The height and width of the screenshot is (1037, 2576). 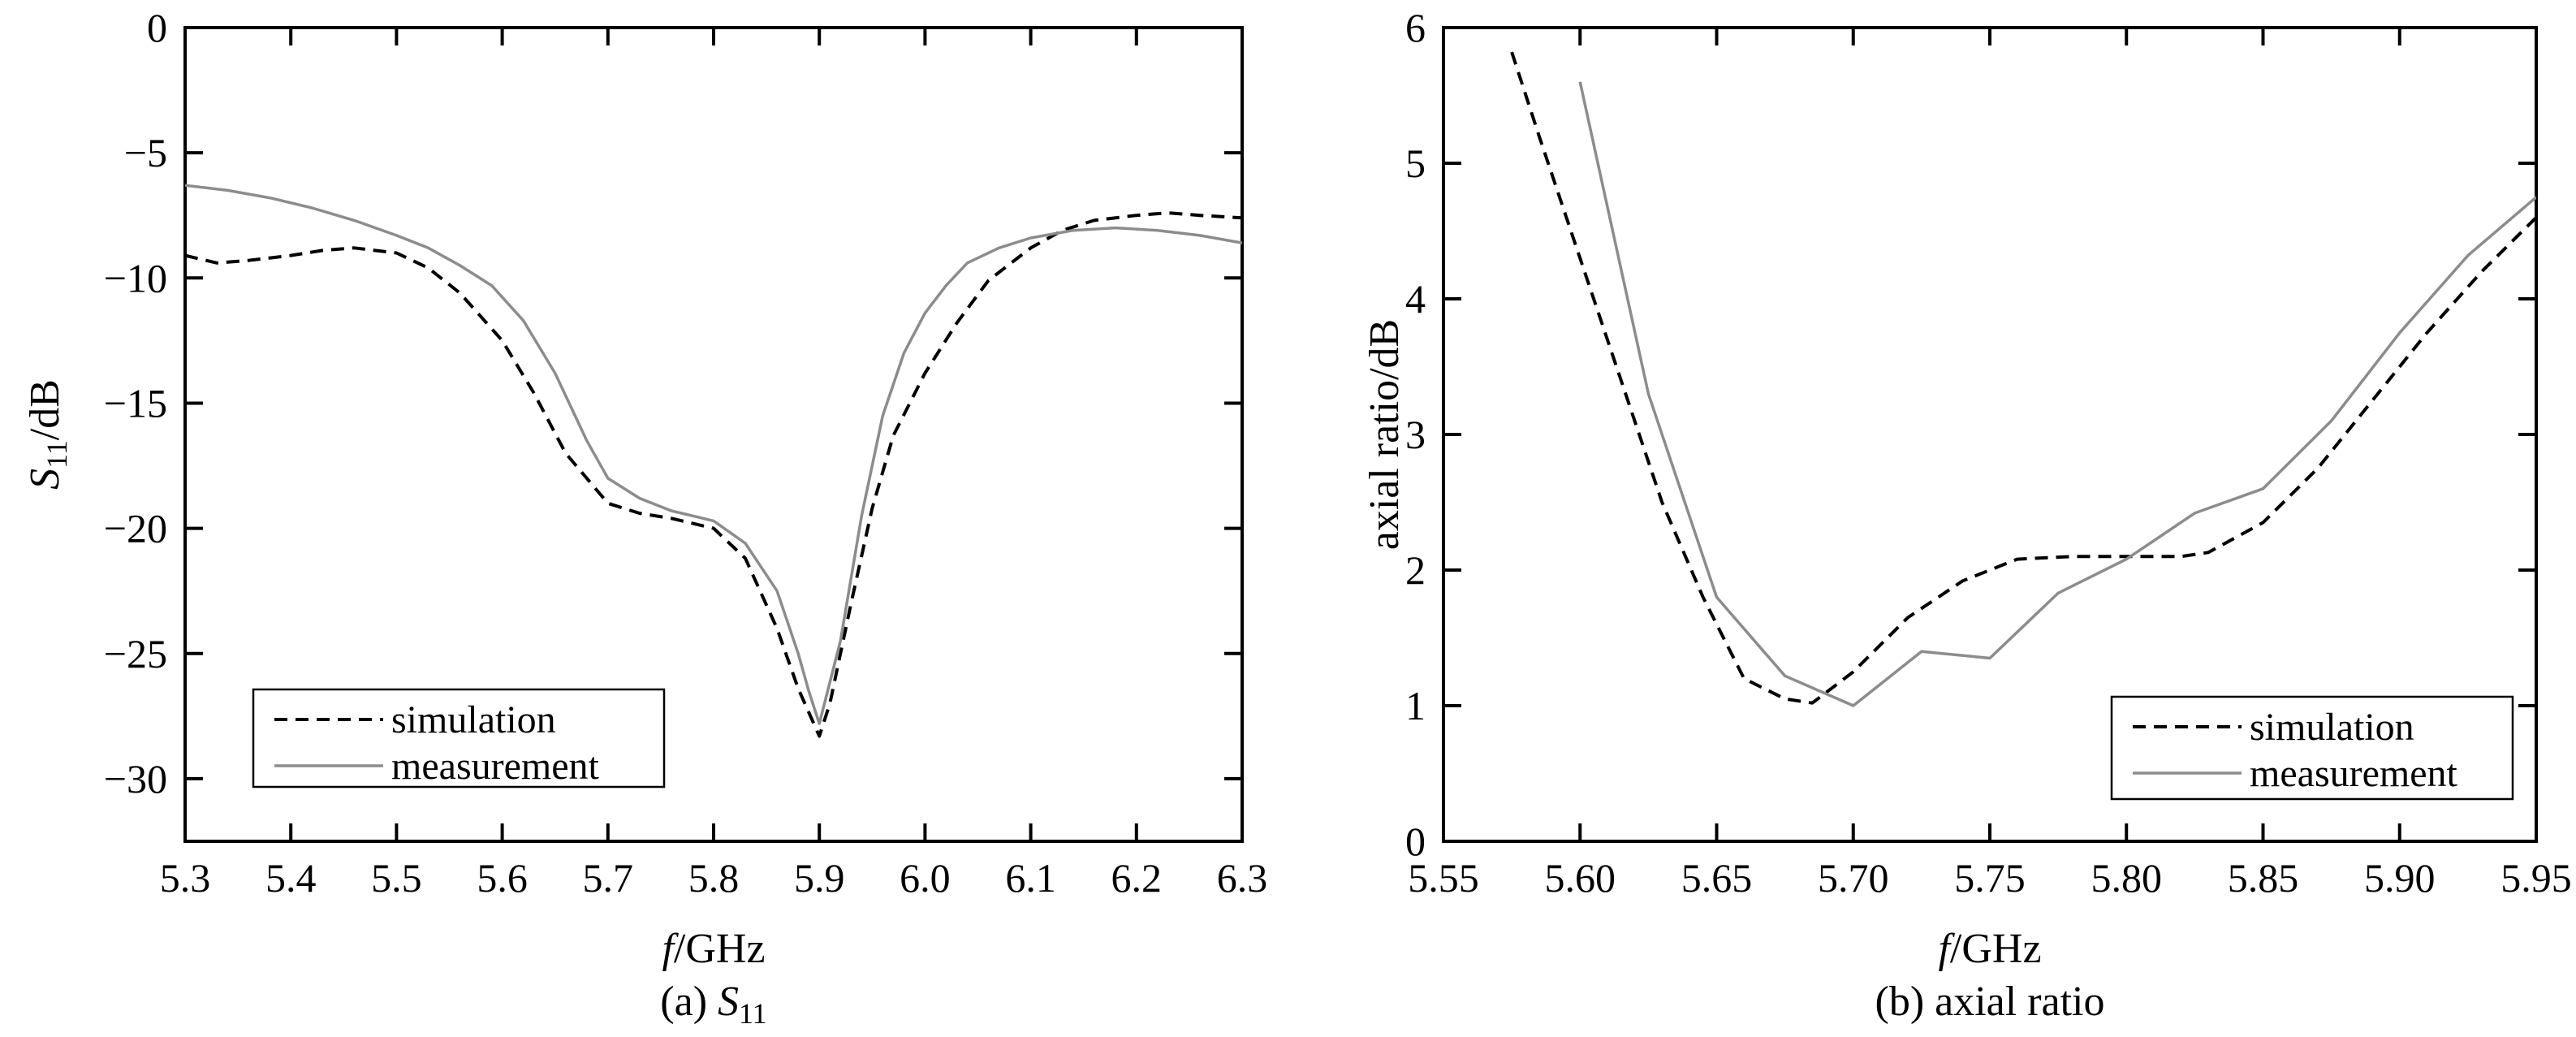 What do you see at coordinates (1415, 570) in the screenshot?
I see `y-tick-label: 2` at bounding box center [1415, 570].